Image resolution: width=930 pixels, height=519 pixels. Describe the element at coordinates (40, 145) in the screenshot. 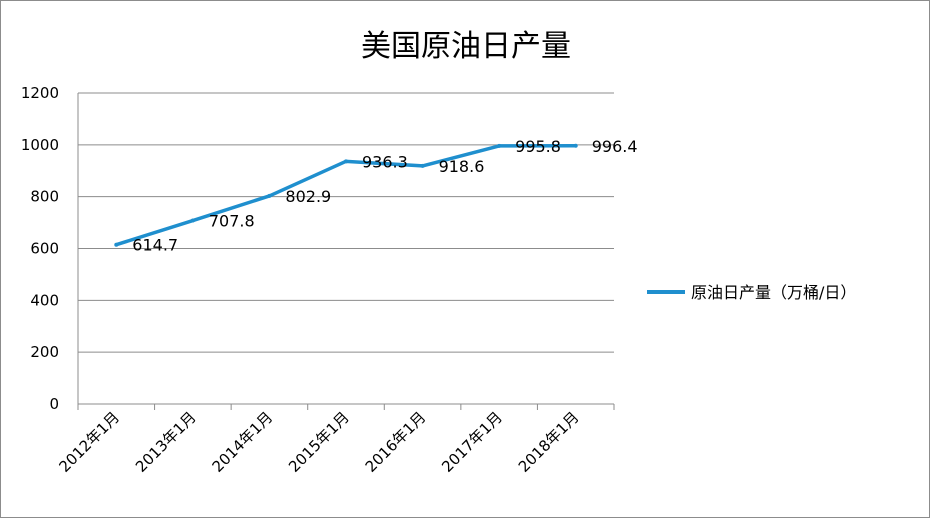

I see `y-tick-label: 1000` at that location.